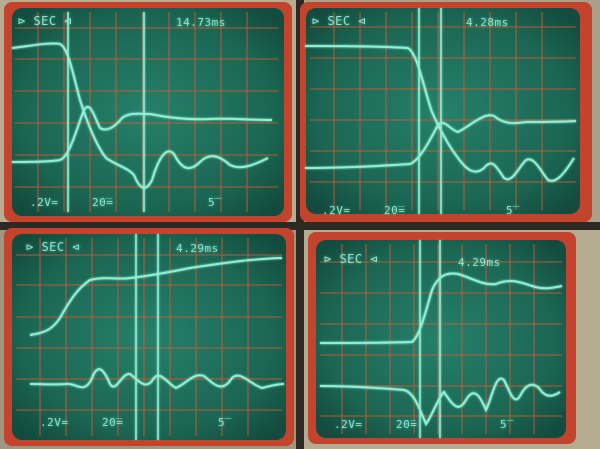 Image resolution: width=600 pixels, height=449 pixels. What do you see at coordinates (487, 22) in the screenshot?
I see `delta-time-readout: 4.28ms` at bounding box center [487, 22].